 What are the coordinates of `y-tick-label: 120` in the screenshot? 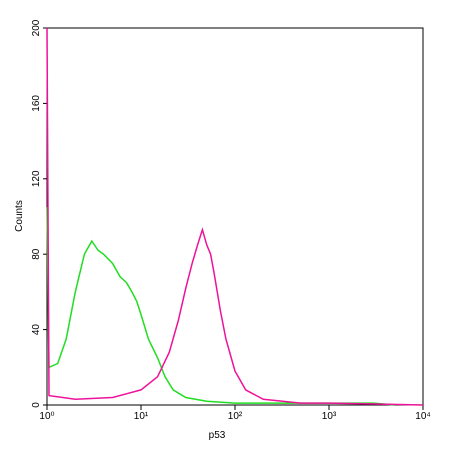 It's located at (36, 178).